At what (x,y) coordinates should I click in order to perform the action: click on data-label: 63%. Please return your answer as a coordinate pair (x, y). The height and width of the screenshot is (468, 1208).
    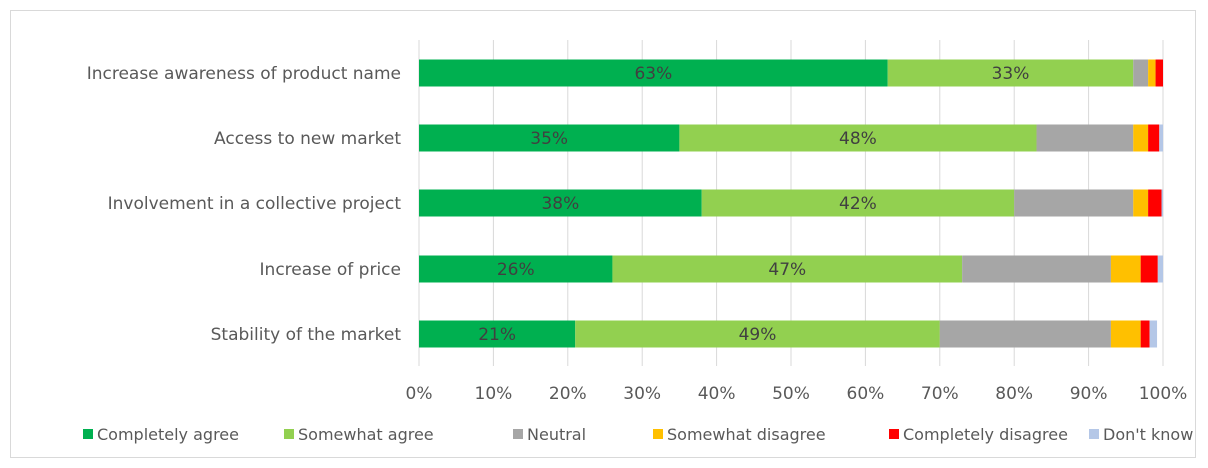
    Looking at the image, I should click on (653, 74).